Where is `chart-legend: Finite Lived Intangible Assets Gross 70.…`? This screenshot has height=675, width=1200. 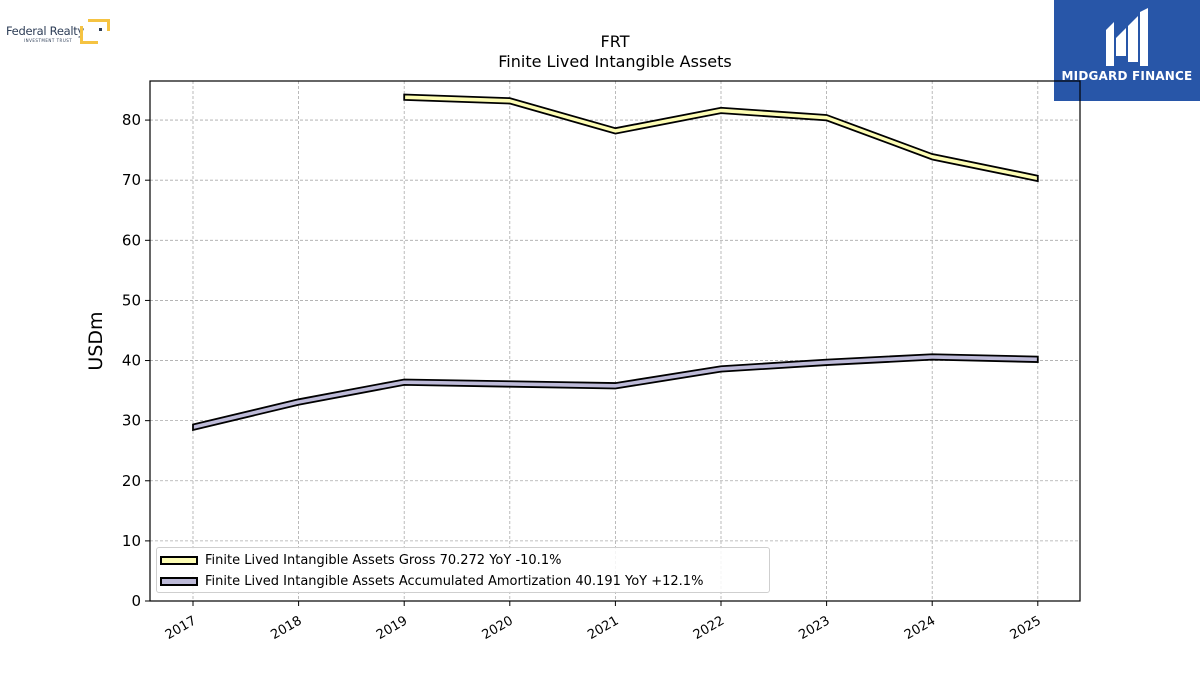
chart-legend: Finite Lived Intangible Assets Gross 70.… is located at coordinates (463, 570).